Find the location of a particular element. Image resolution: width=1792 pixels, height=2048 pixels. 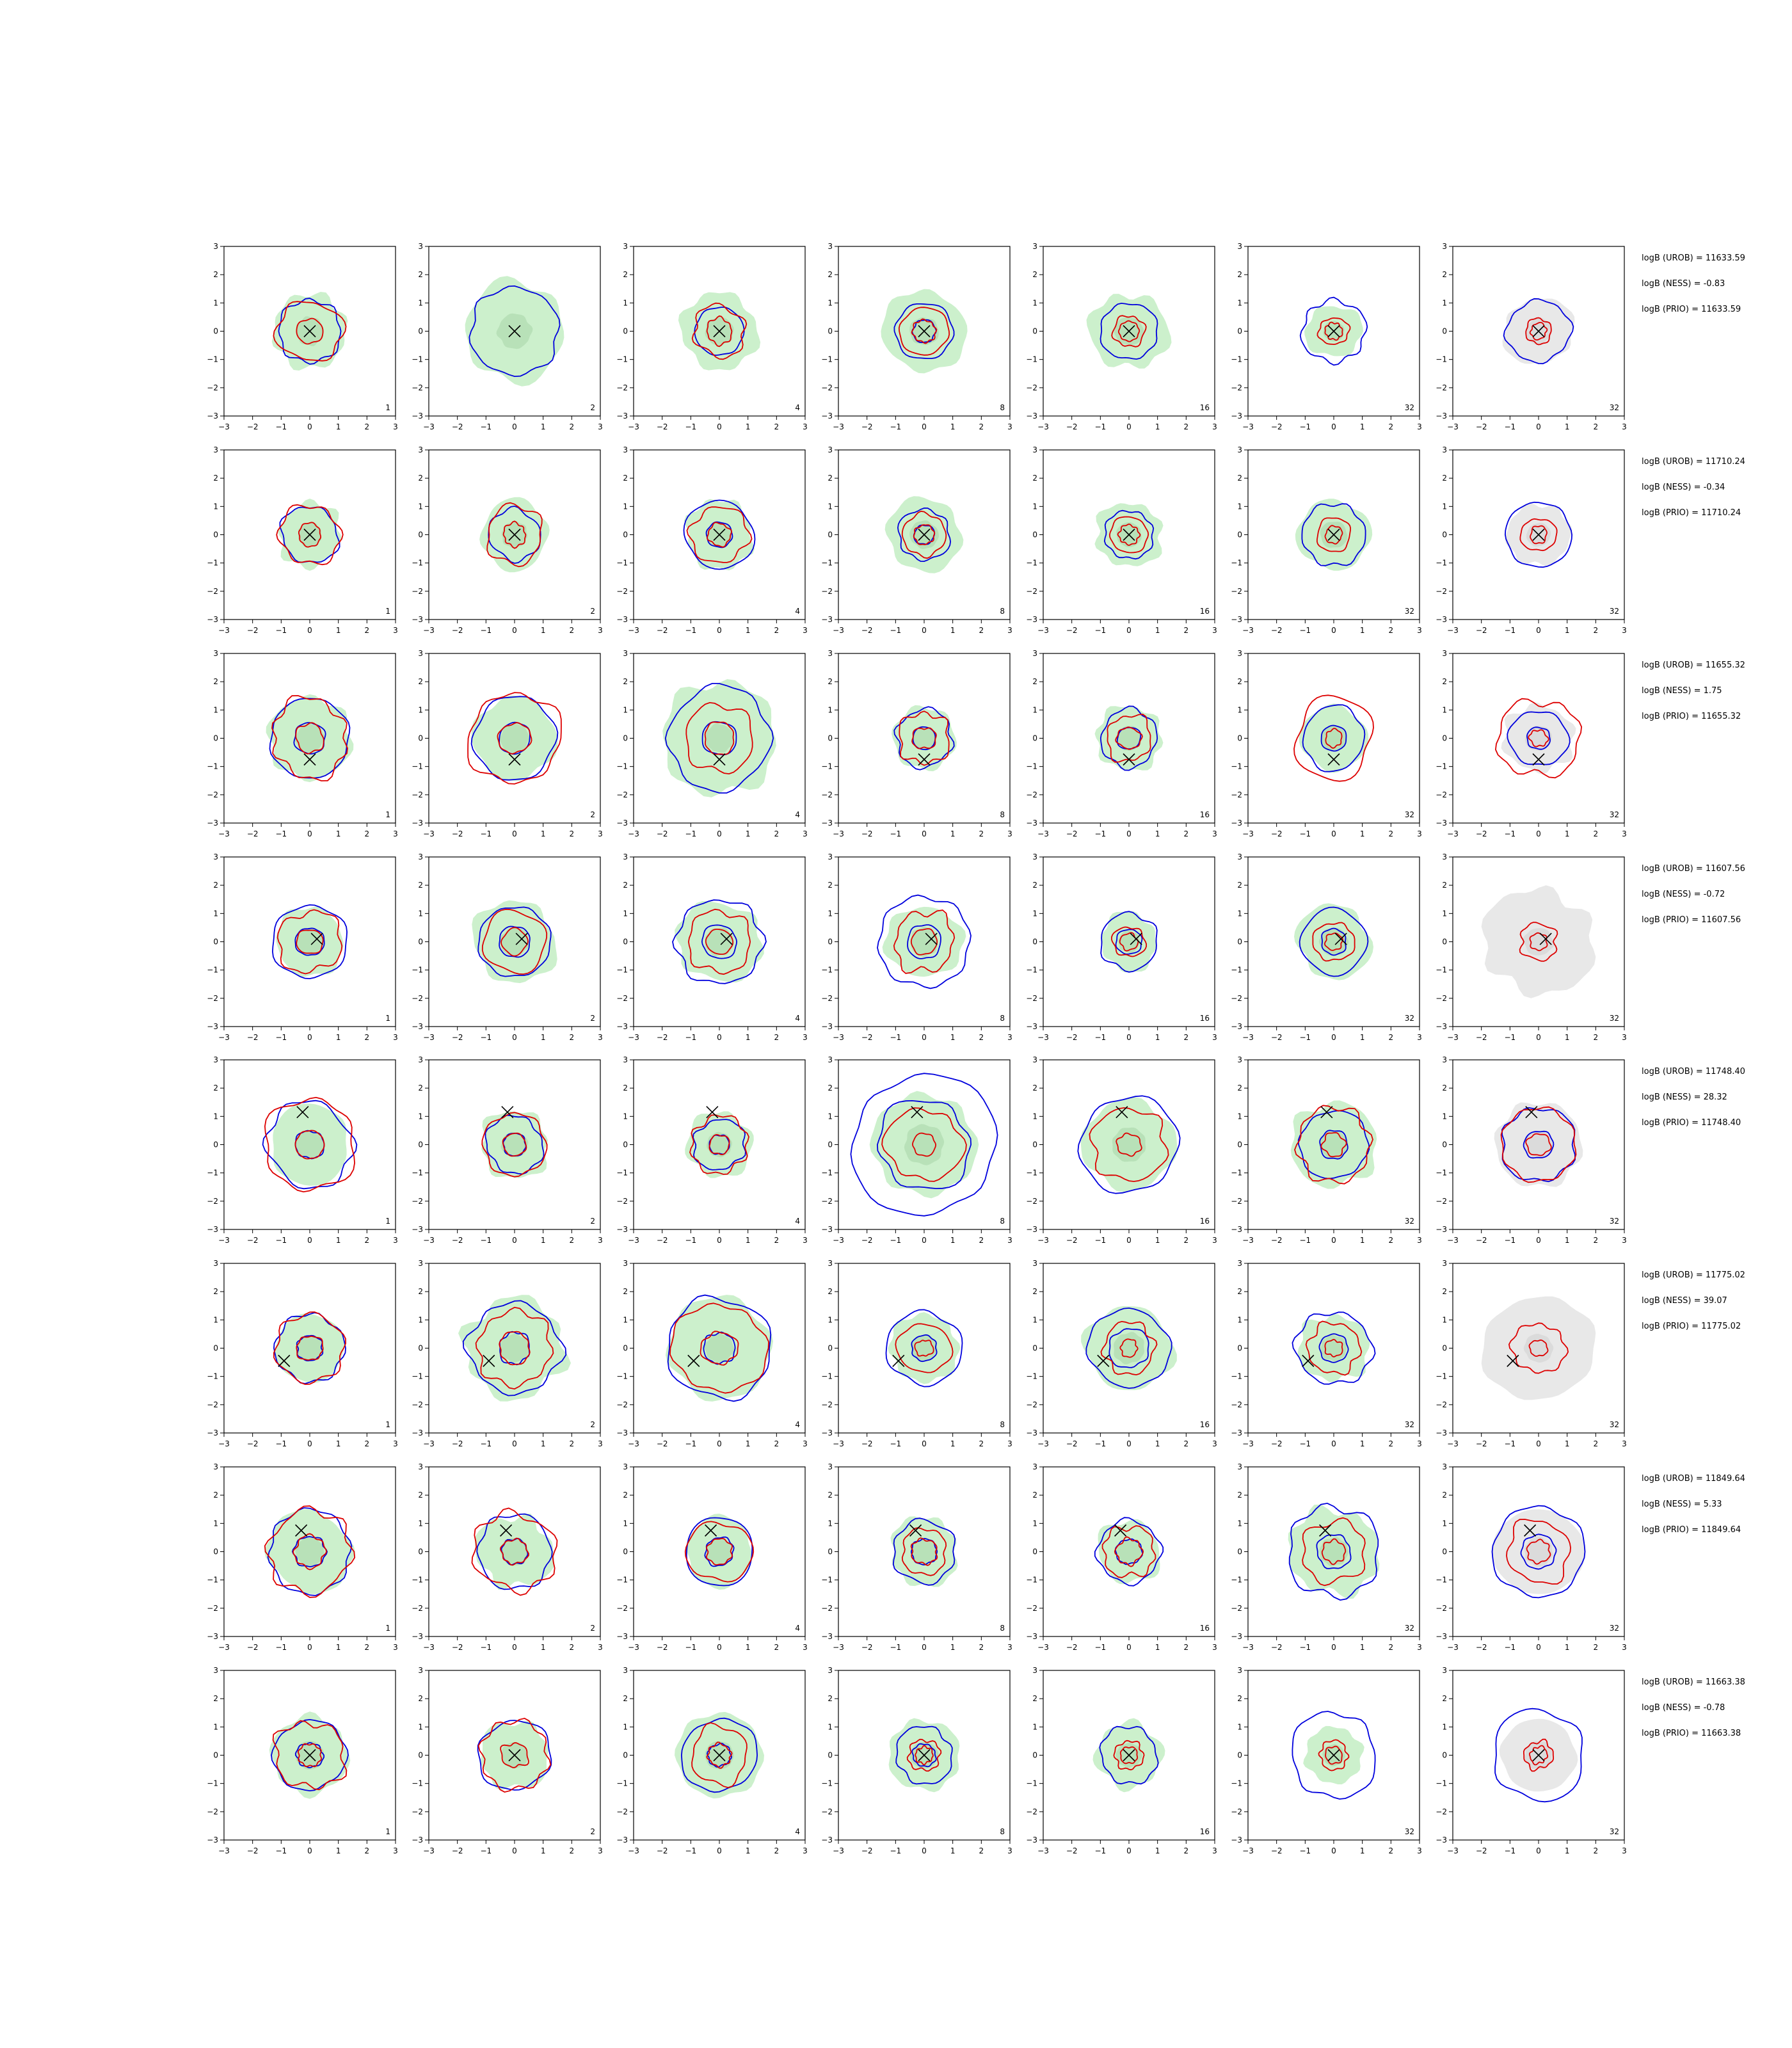

panel-label: 1 is located at coordinates (387, 814).